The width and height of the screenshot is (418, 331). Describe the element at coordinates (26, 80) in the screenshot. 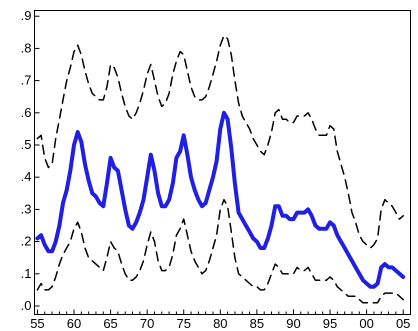

I see `y-tick-label: .7` at that location.